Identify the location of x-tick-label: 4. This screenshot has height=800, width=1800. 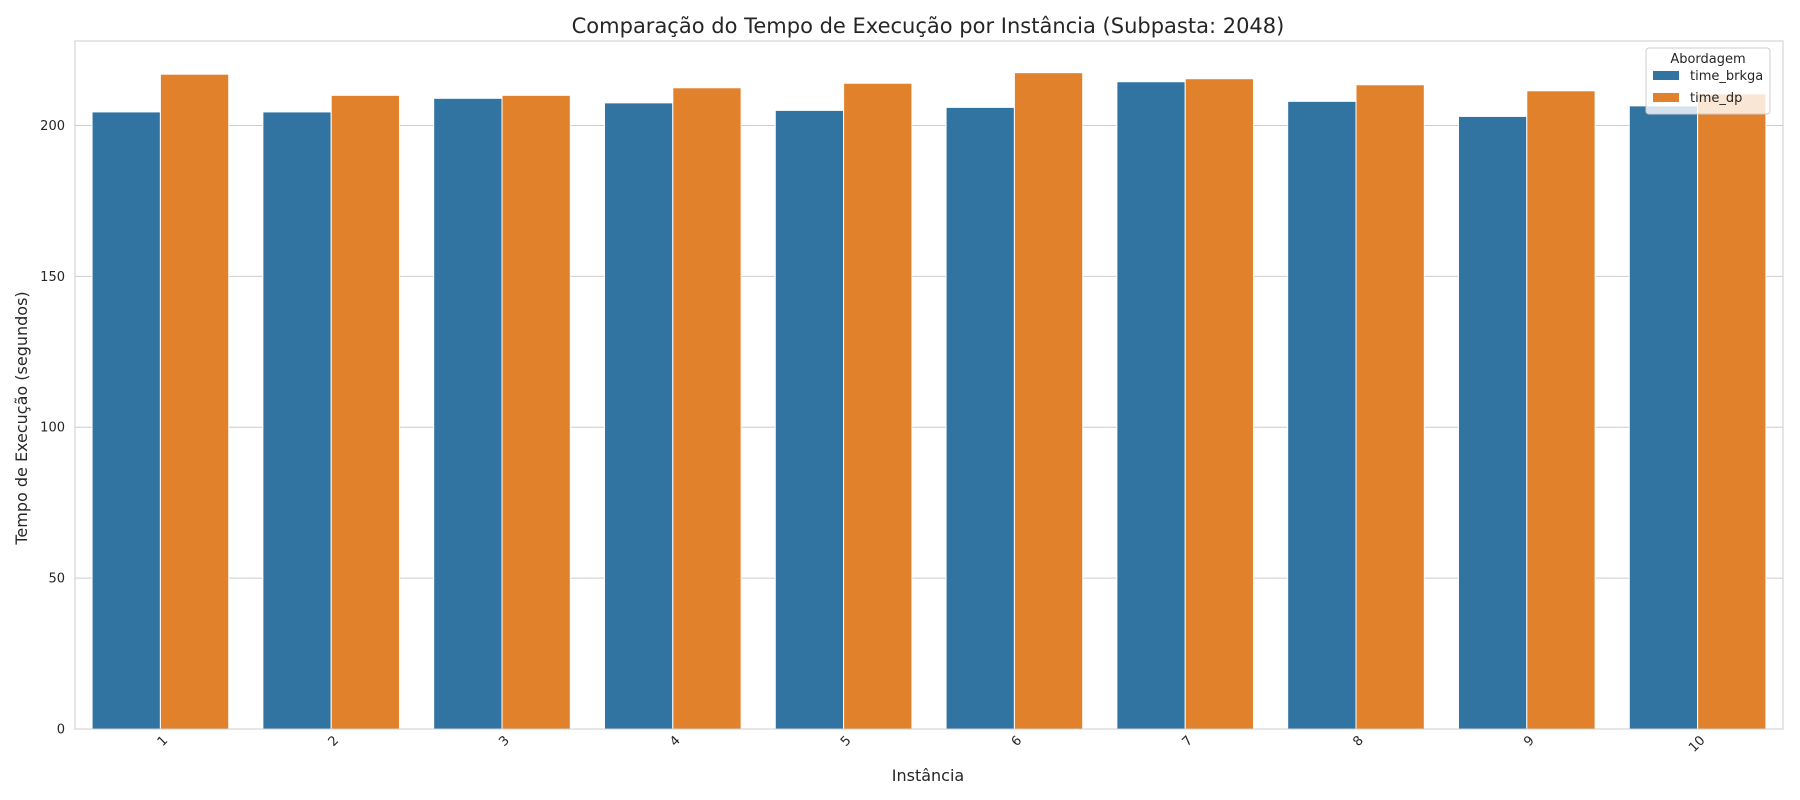
(675, 741).